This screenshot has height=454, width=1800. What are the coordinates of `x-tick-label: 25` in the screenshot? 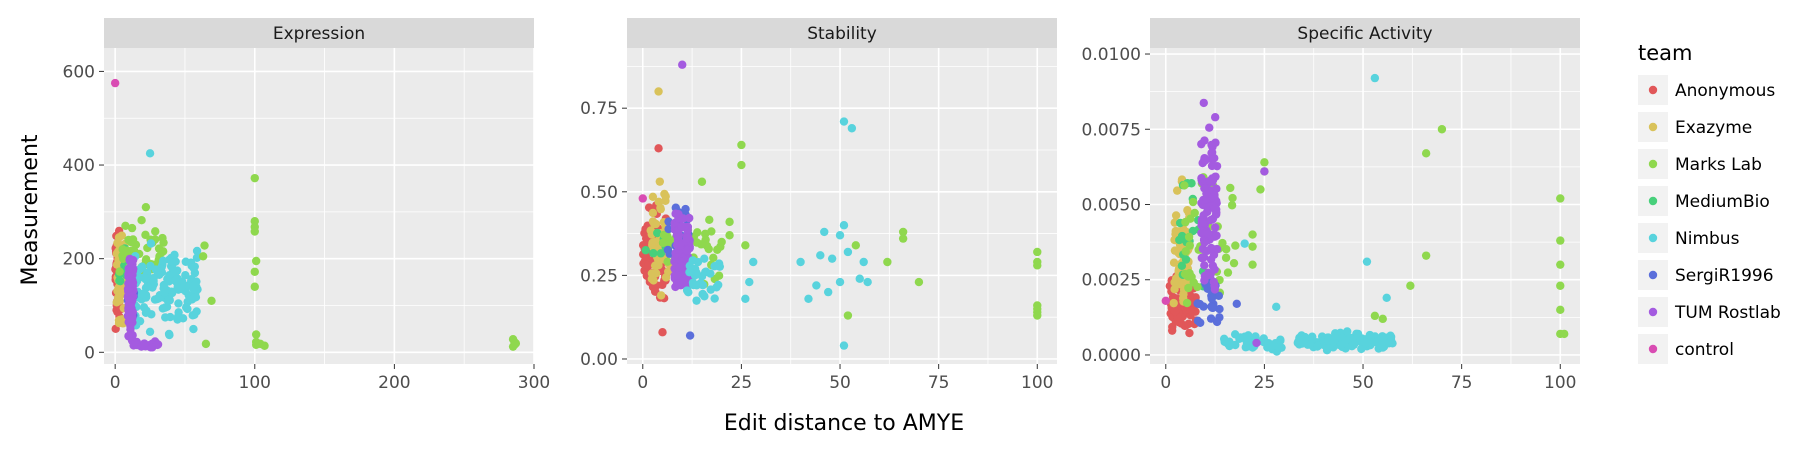 It's located at (742, 383).